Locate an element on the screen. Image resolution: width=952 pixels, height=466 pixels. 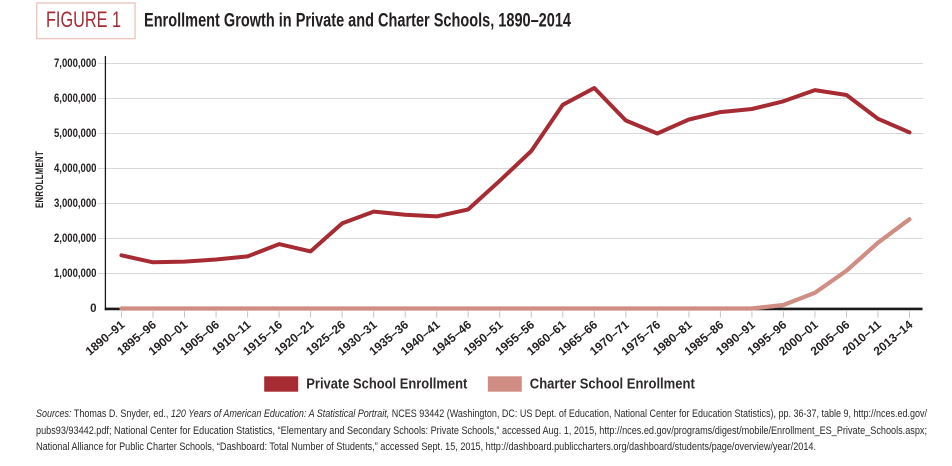
svg-text: 5,000,000 is located at coordinates (75, 134).